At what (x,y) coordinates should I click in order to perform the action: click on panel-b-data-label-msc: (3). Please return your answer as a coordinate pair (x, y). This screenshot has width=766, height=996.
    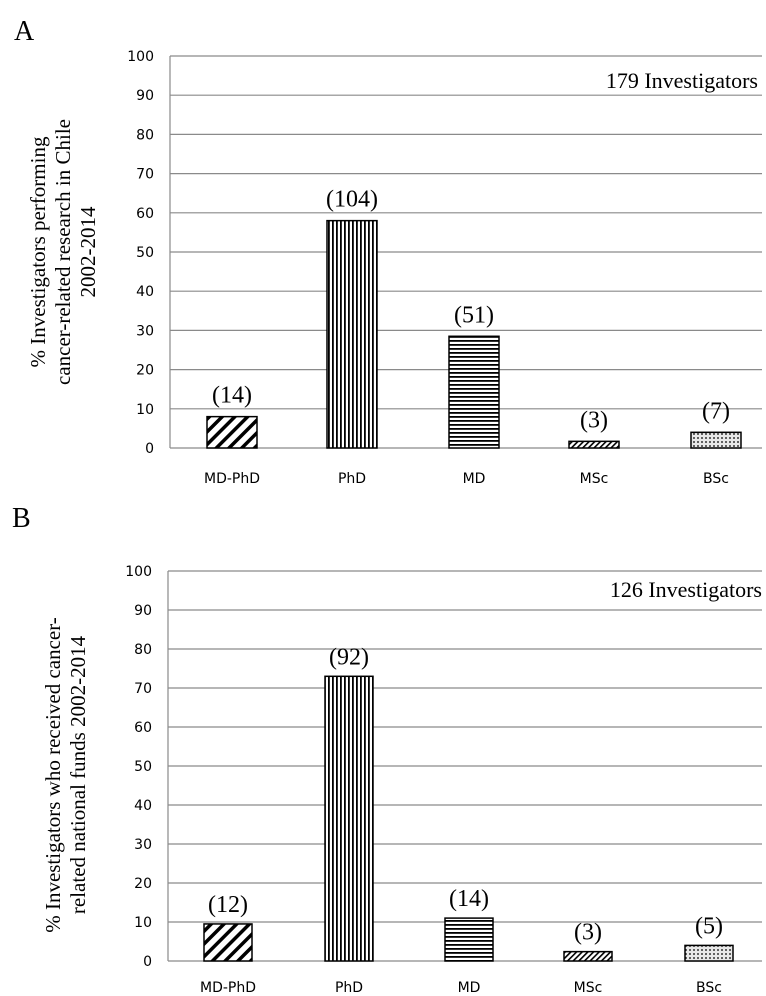
    Looking at the image, I should click on (588, 933).